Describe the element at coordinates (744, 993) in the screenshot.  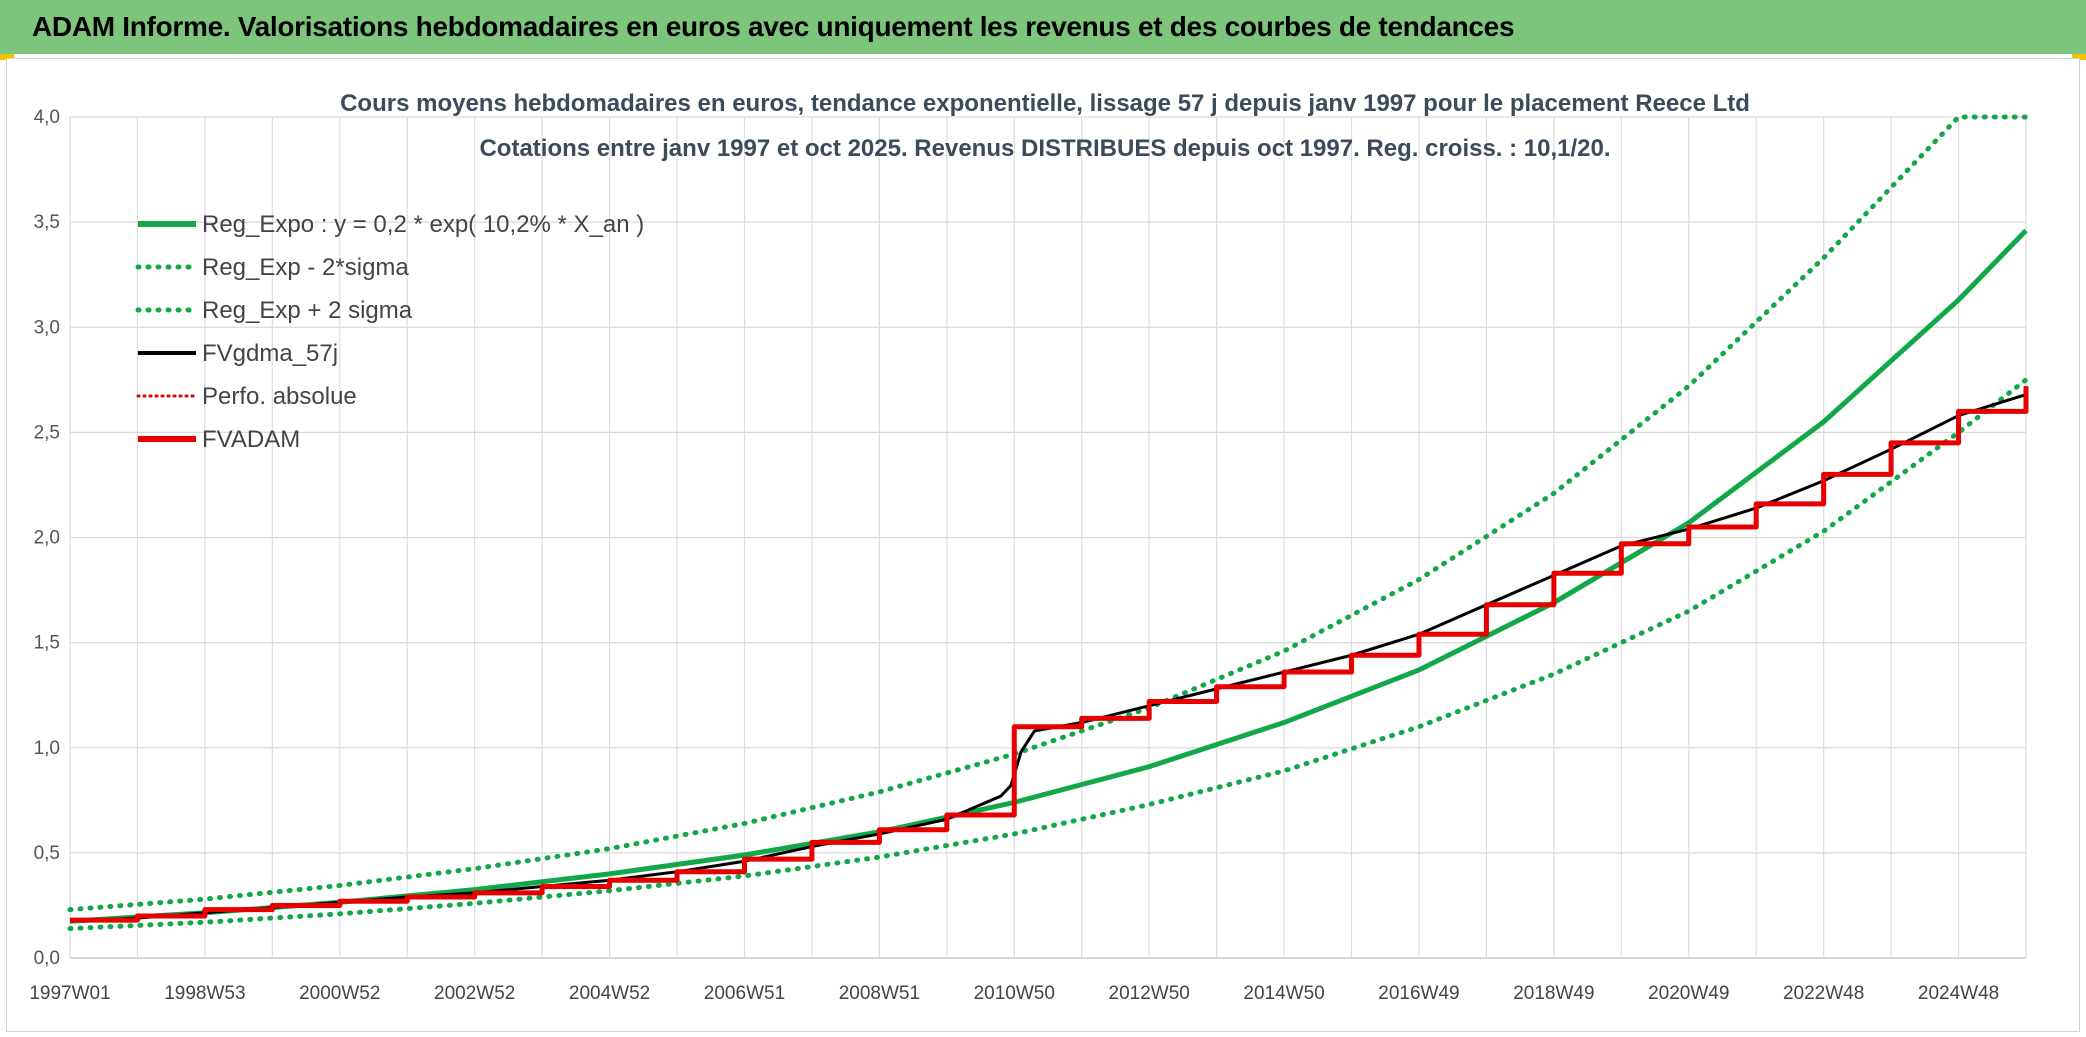
I see `x-tick-label: 2006W51` at that location.